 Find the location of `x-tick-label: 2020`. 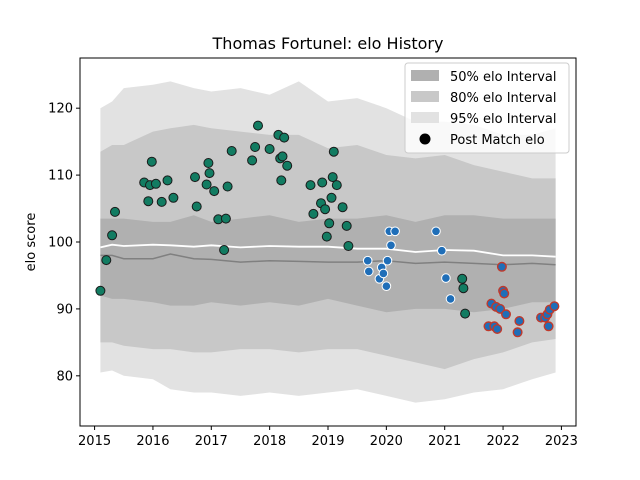

x-tick-label: 2020 is located at coordinates (386, 441).